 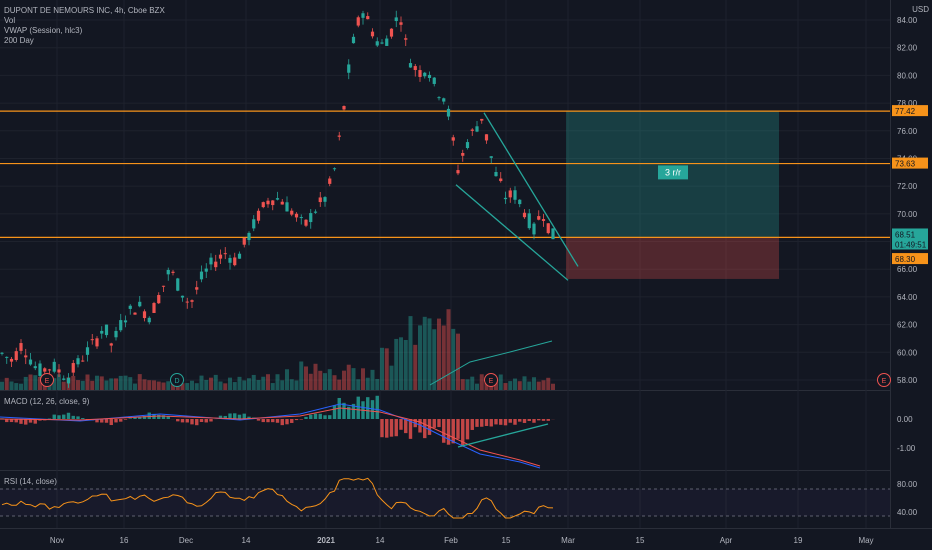 I want to click on pane-separator, so click(x=445, y=390).